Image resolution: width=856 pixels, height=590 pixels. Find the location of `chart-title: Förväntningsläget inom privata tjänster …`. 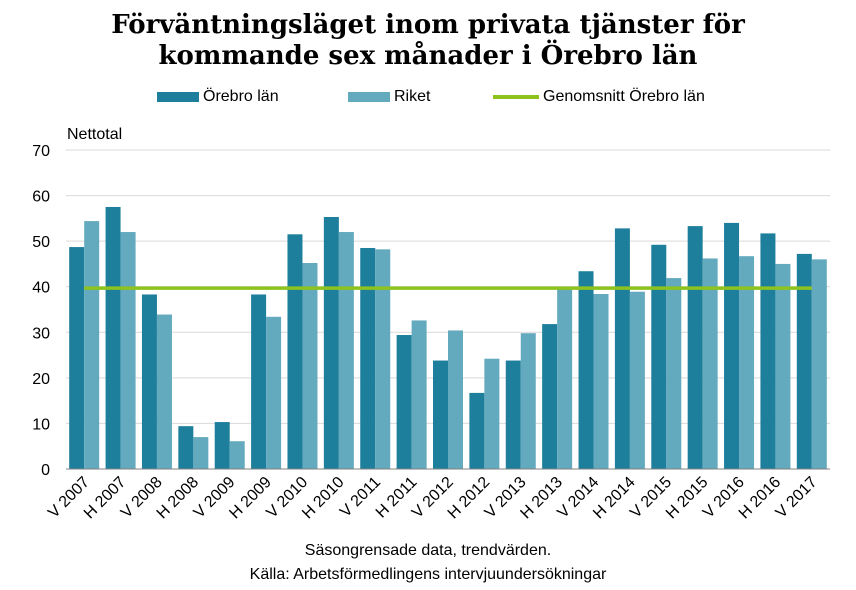

chart-title: Förväntningsläget inom privata tjänster … is located at coordinates (428, 41).